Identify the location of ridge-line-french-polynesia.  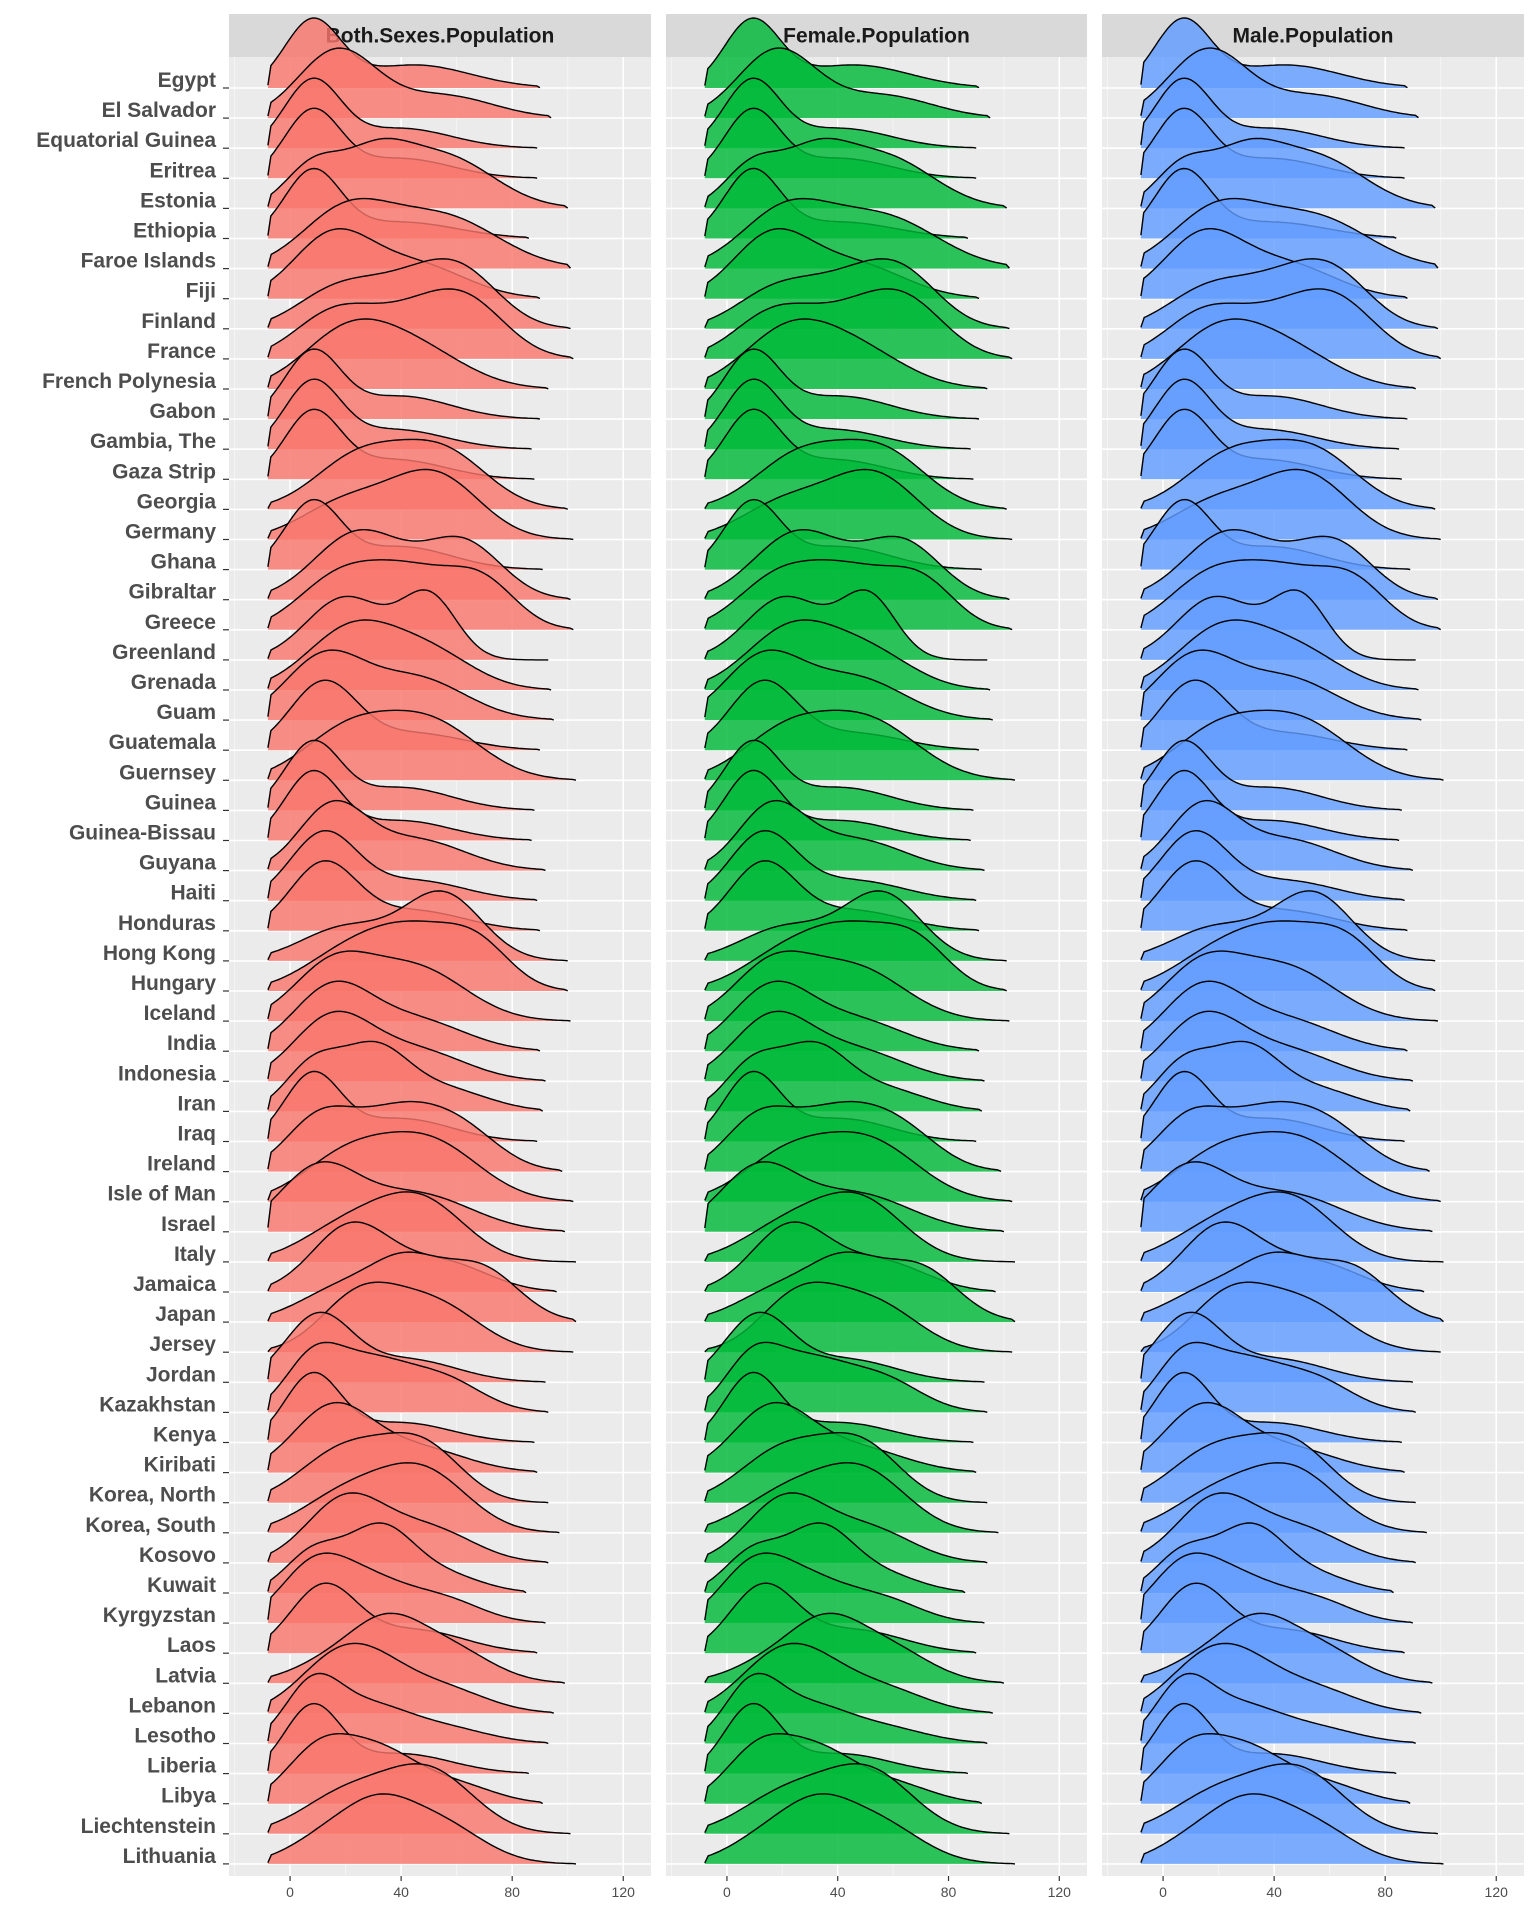
(846, 354).